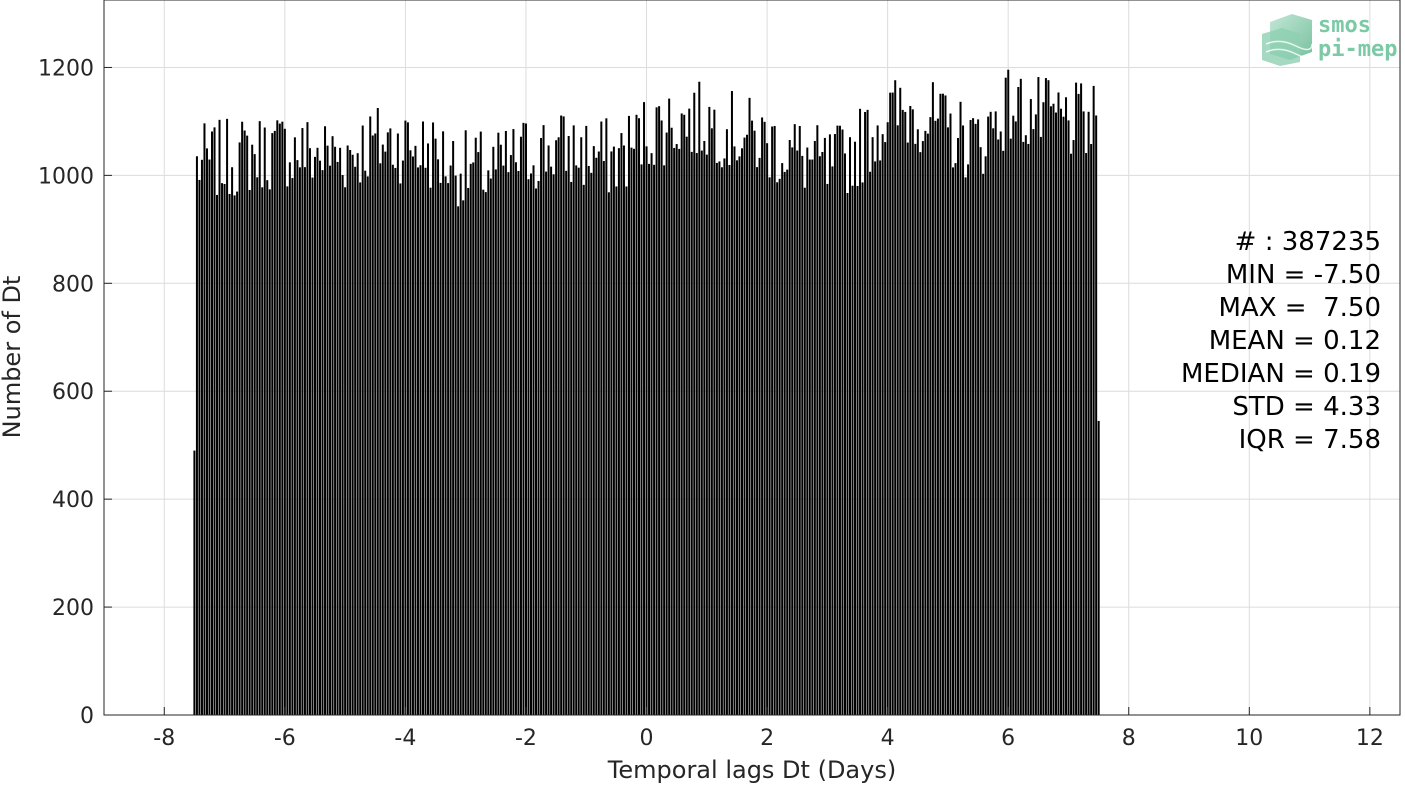  Describe the element at coordinates (1129, 738) in the screenshot. I see `x-tick-label: 8` at that location.